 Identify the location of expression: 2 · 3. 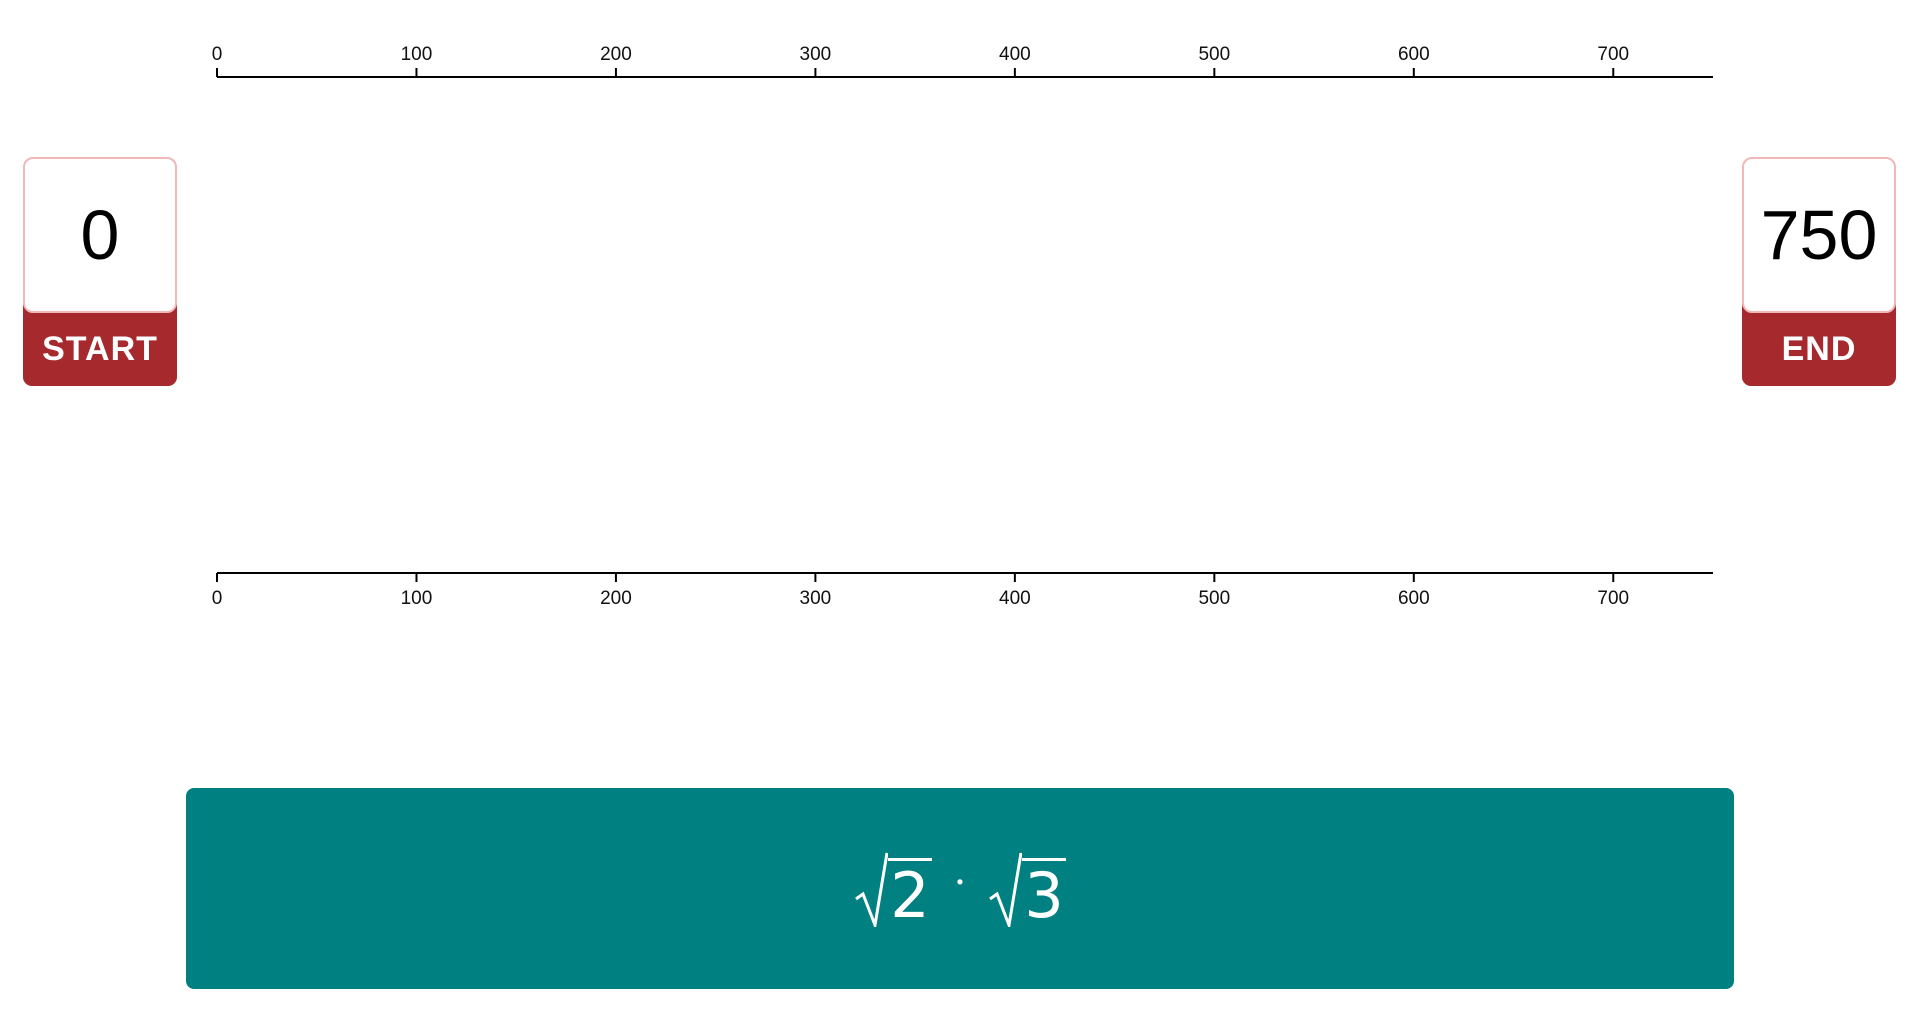
(960, 889).